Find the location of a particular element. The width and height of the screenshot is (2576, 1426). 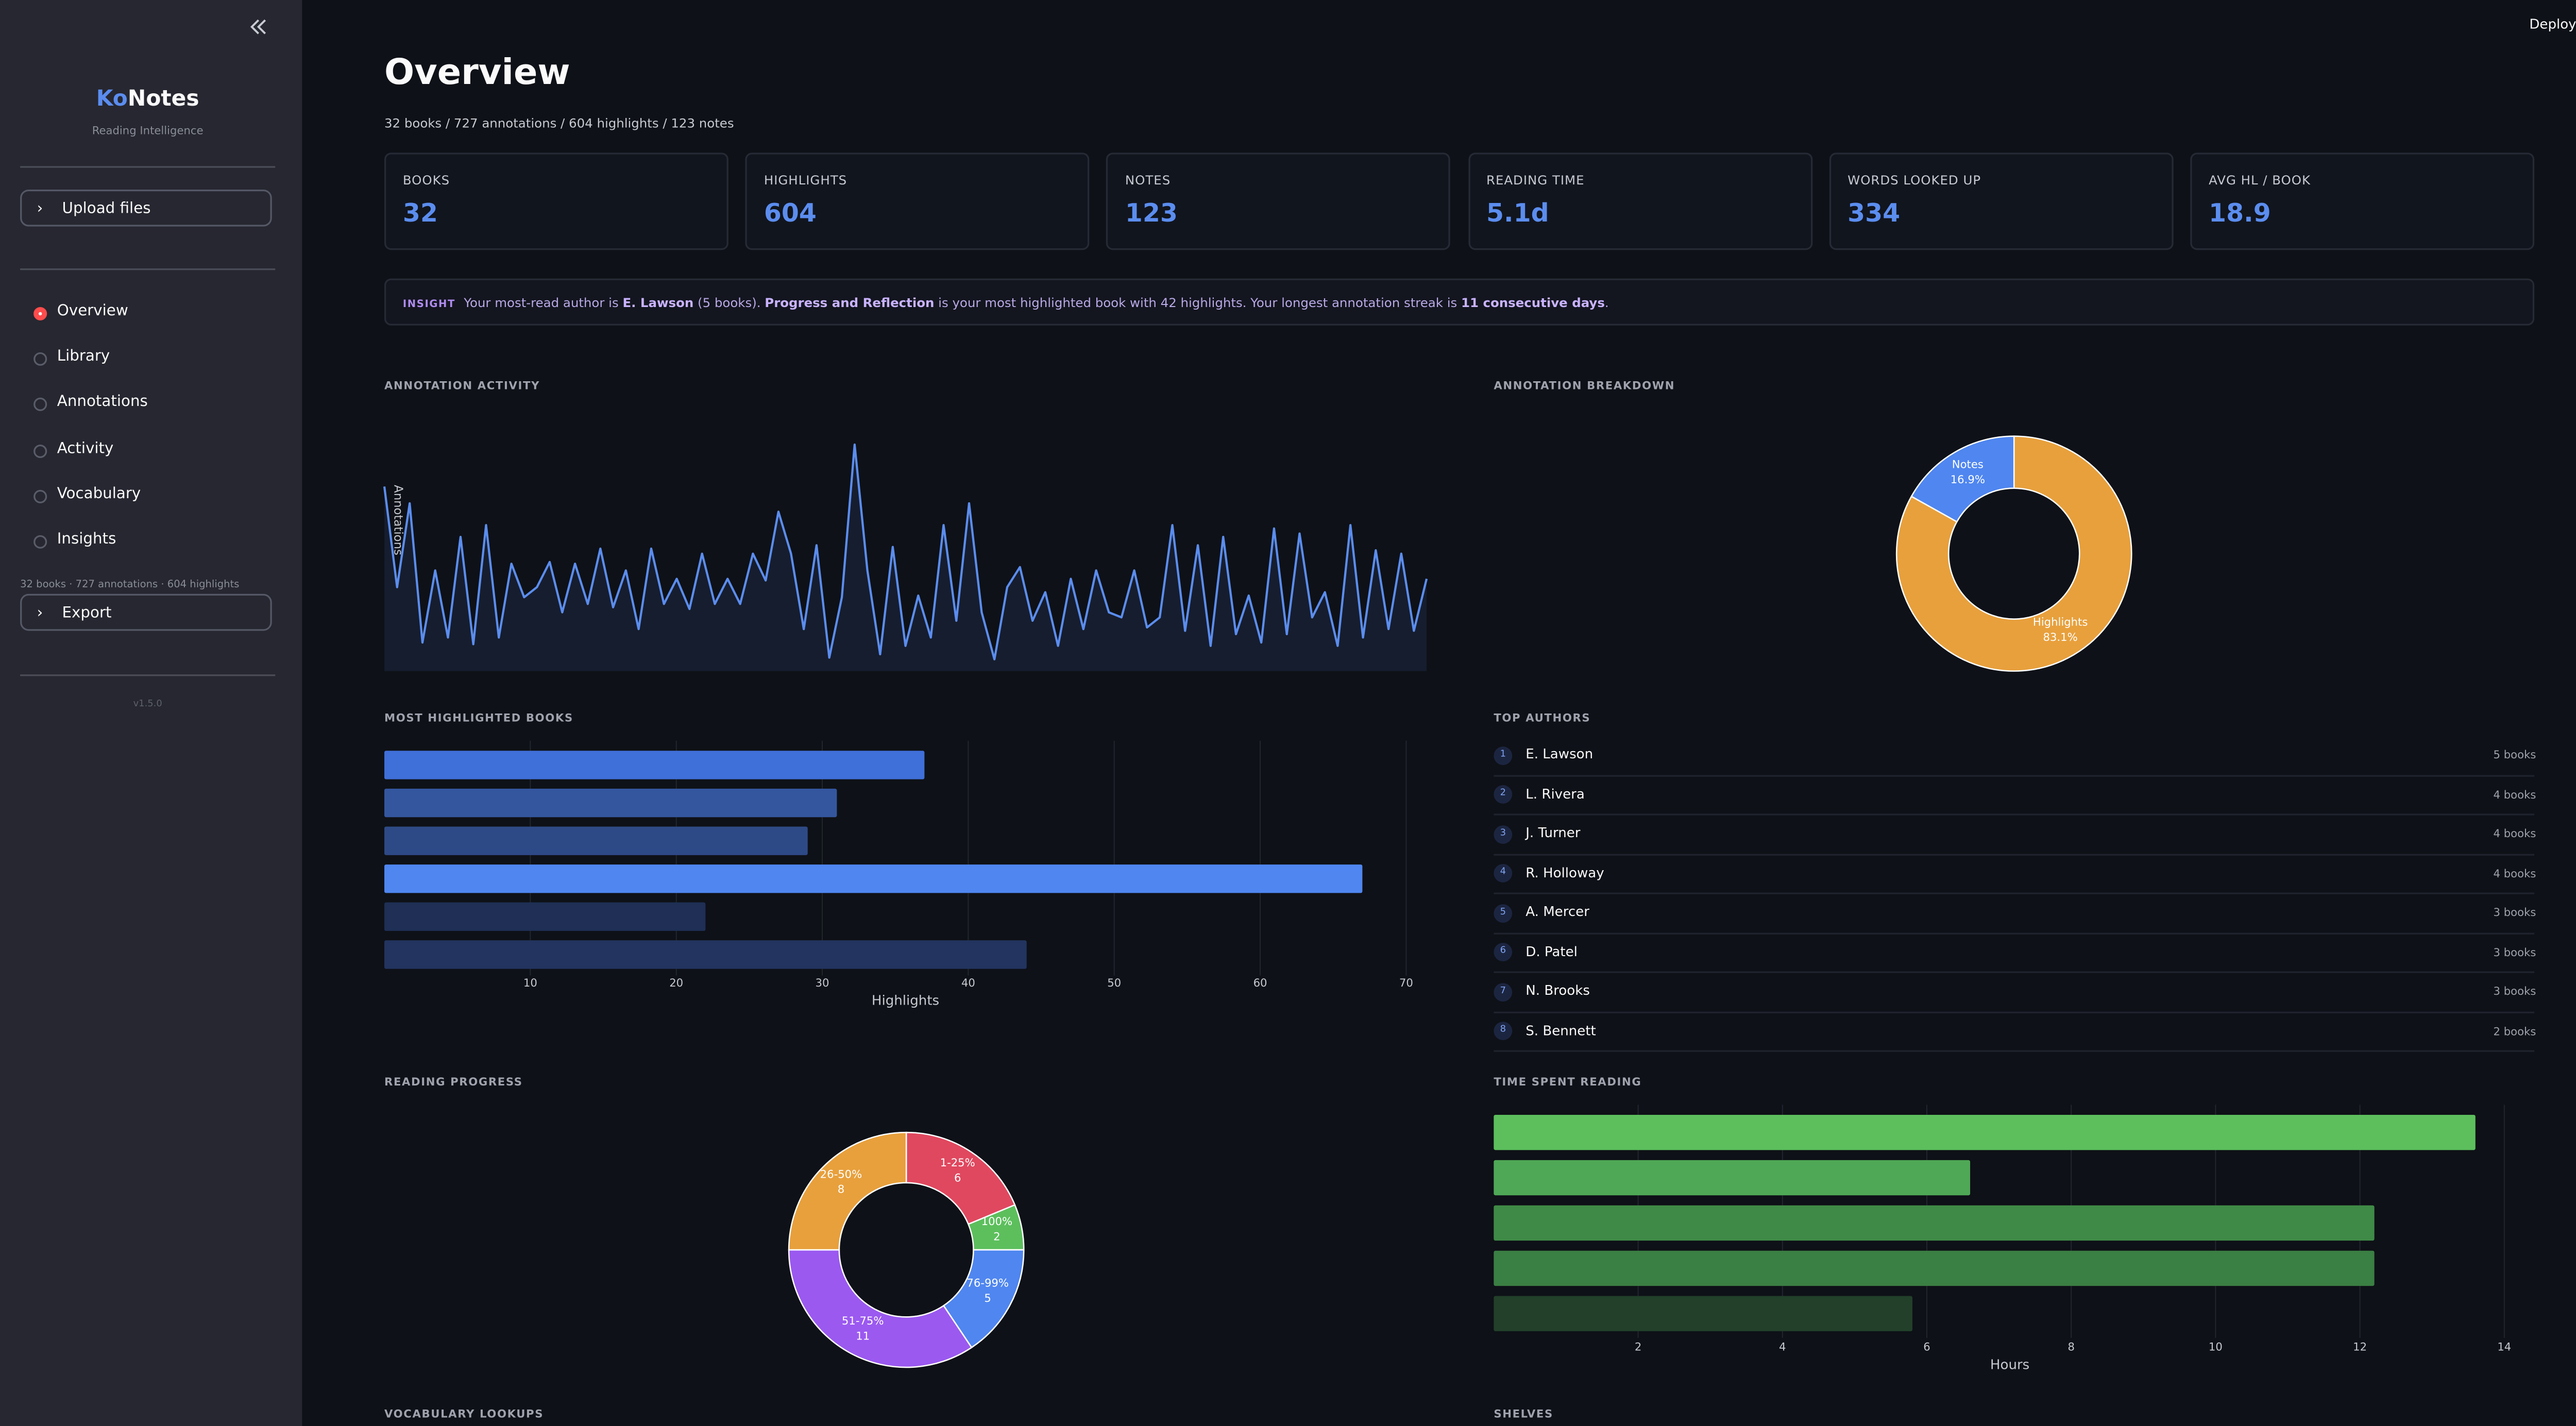

nav-item: Overview is located at coordinates (92, 311).